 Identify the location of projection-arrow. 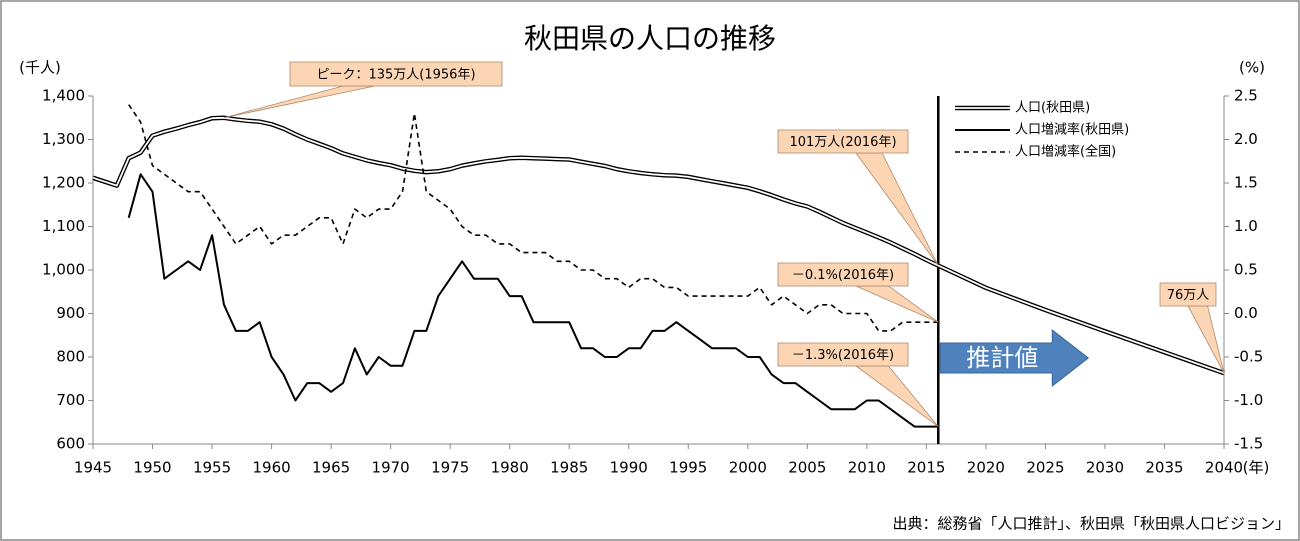
(1014, 358).